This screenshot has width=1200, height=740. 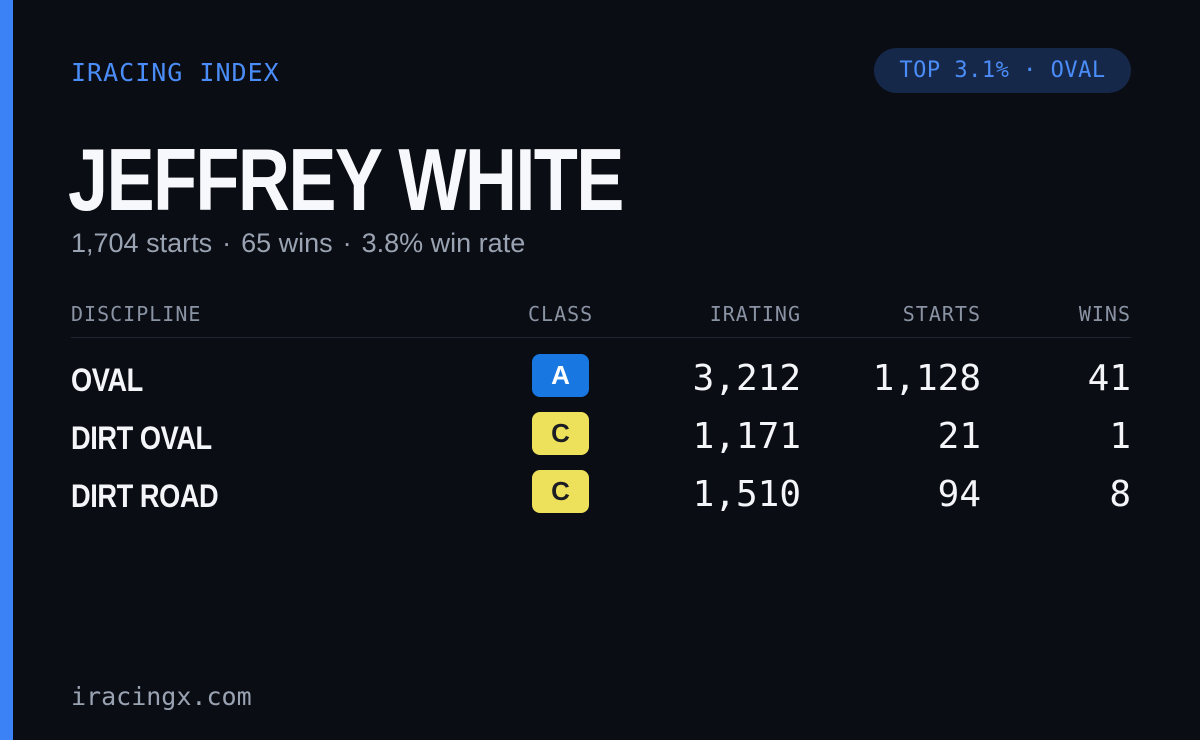 What do you see at coordinates (755, 314) in the screenshot?
I see `header-irating: IRATING` at bounding box center [755, 314].